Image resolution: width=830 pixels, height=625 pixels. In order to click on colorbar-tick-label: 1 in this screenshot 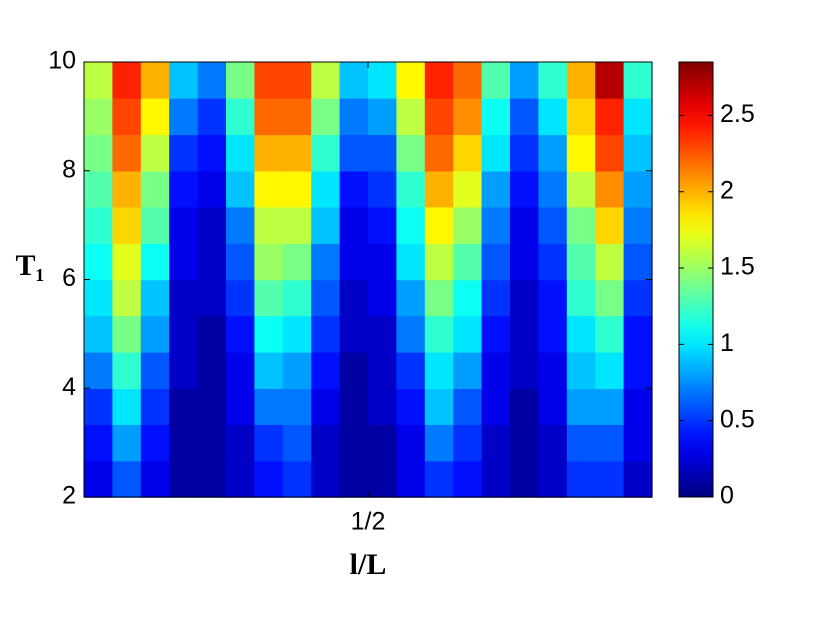, I will do `click(727, 343)`.